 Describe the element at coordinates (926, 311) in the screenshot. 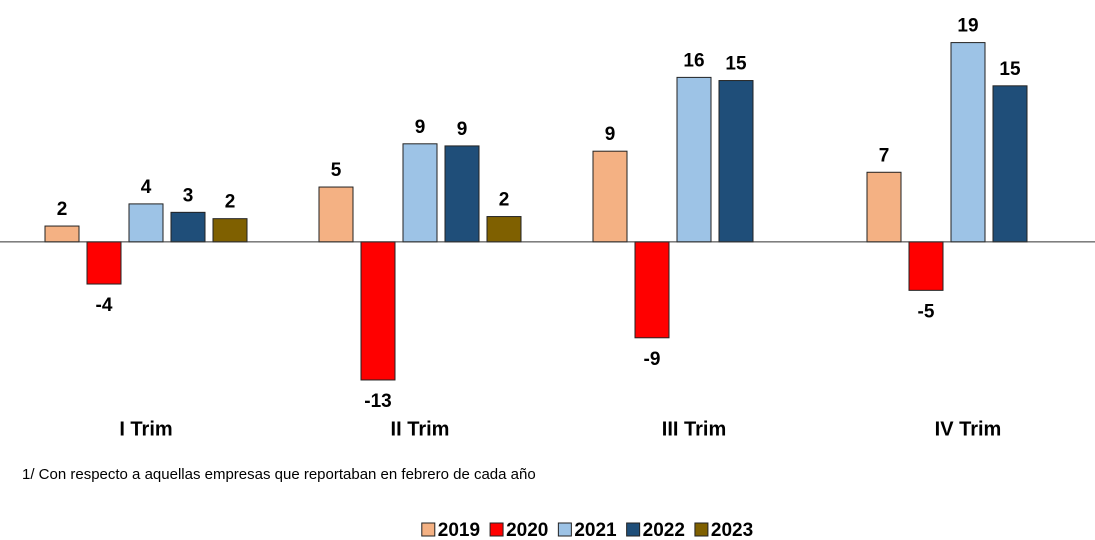

I see `data-label: -5` at that location.